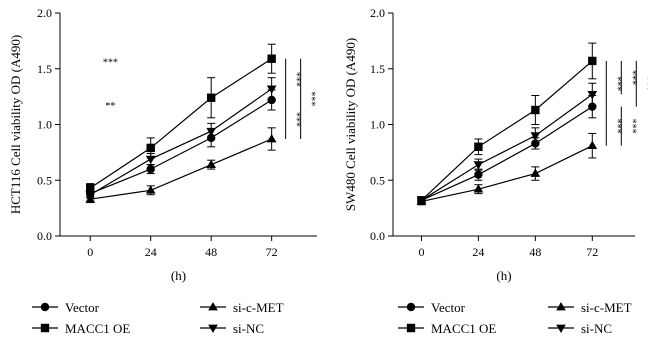 The height and width of the screenshot is (343, 648). What do you see at coordinates (110, 106) in the screenshot?
I see `significance-label: **` at bounding box center [110, 106].